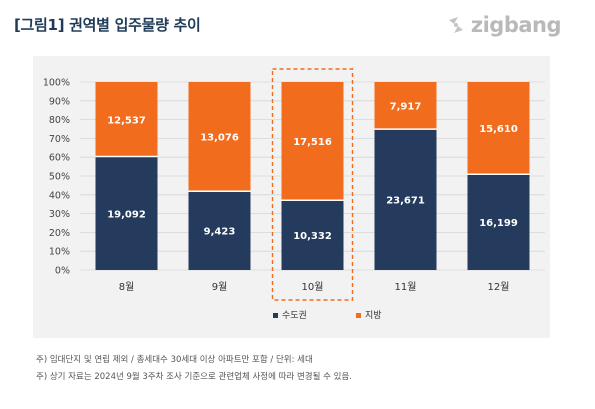  I want to click on legend-swatch-capital, so click(275, 315).